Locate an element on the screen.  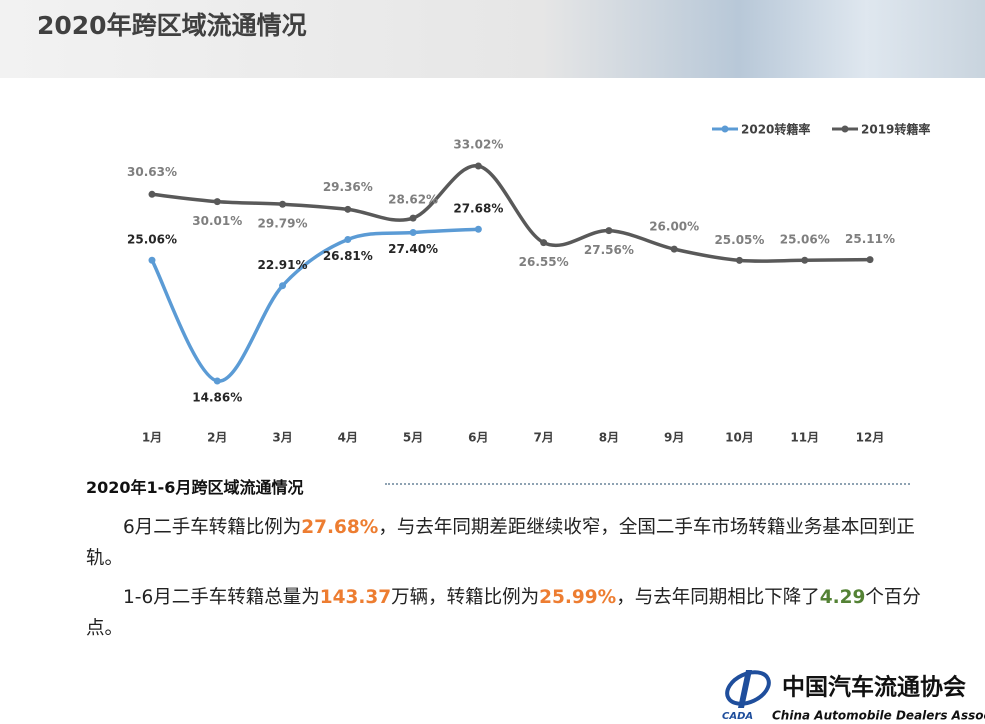
section-title: 2020年1-6月跨区域流通情况 is located at coordinates (195, 487).